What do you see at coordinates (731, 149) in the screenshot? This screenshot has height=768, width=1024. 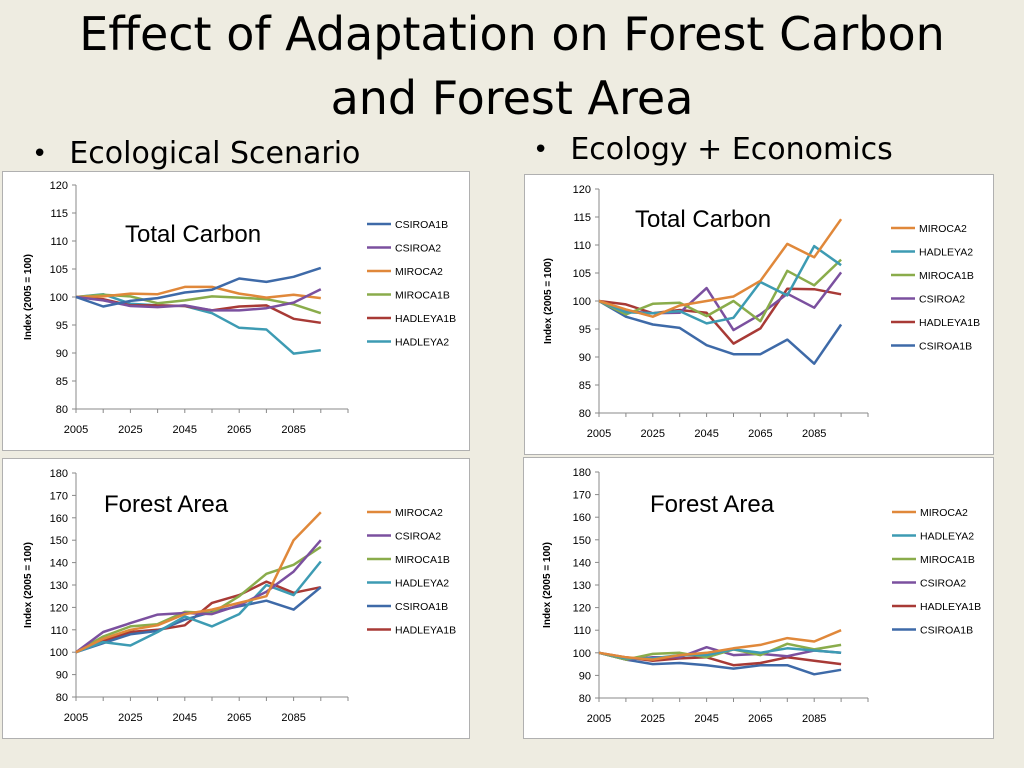 I see `bullet-text: Ecology + Economics` at bounding box center [731, 149].